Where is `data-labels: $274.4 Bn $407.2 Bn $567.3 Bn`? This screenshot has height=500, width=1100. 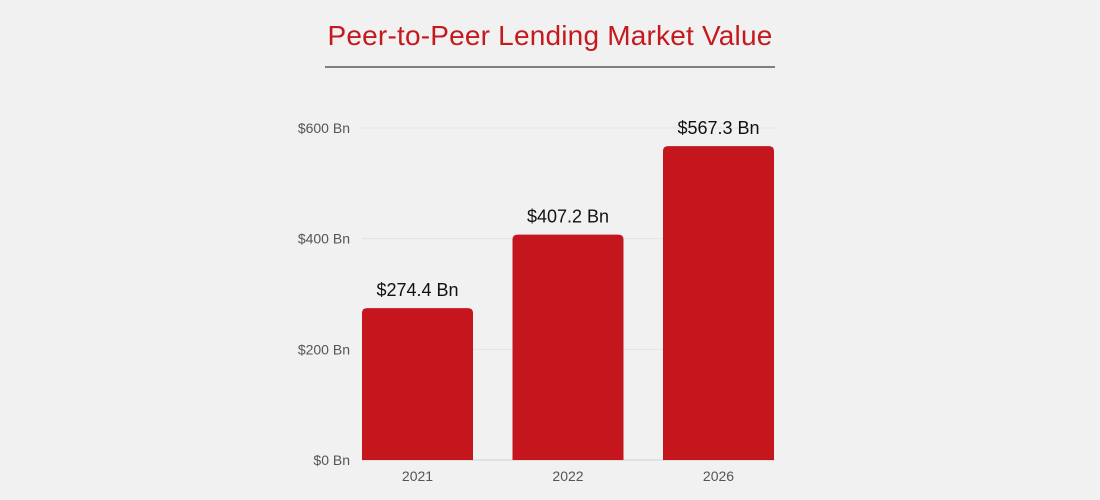
data-labels: $274.4 Bn $407.2 Bn $567.3 Bn is located at coordinates (567, 209).